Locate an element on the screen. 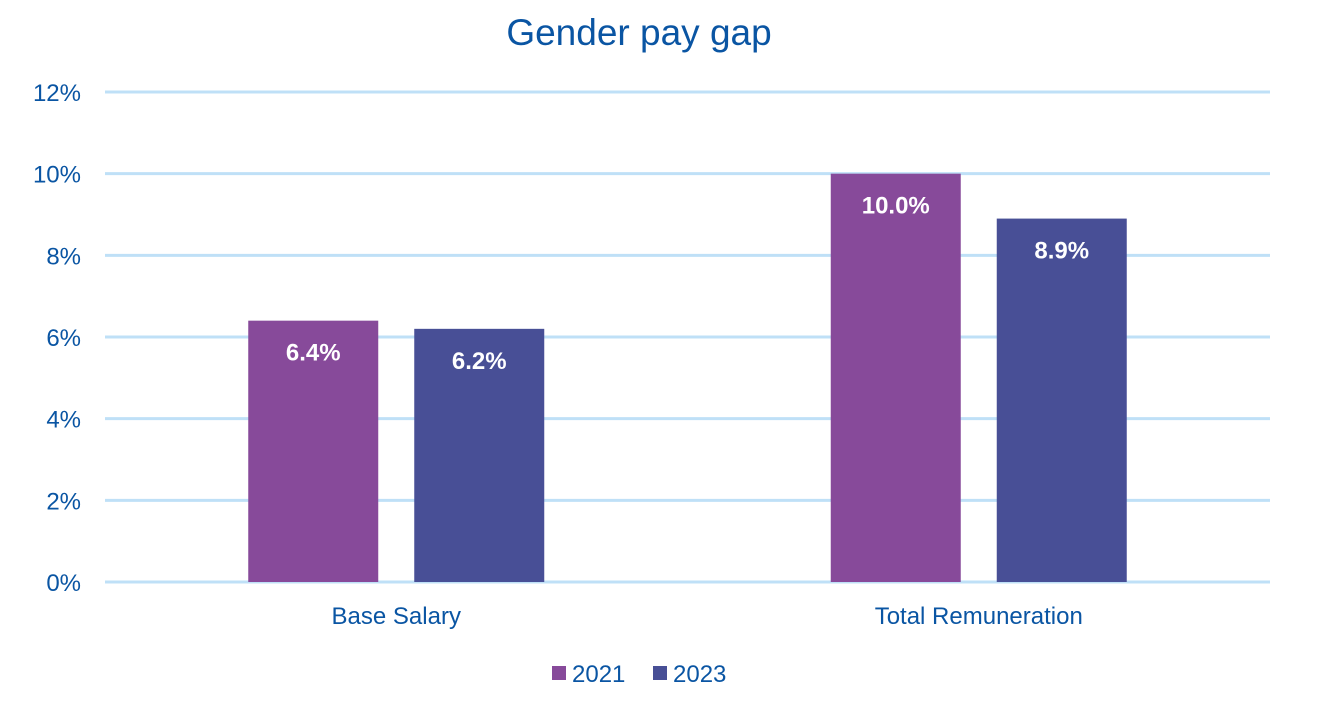  bar-2023-base-salary is located at coordinates (479, 455).